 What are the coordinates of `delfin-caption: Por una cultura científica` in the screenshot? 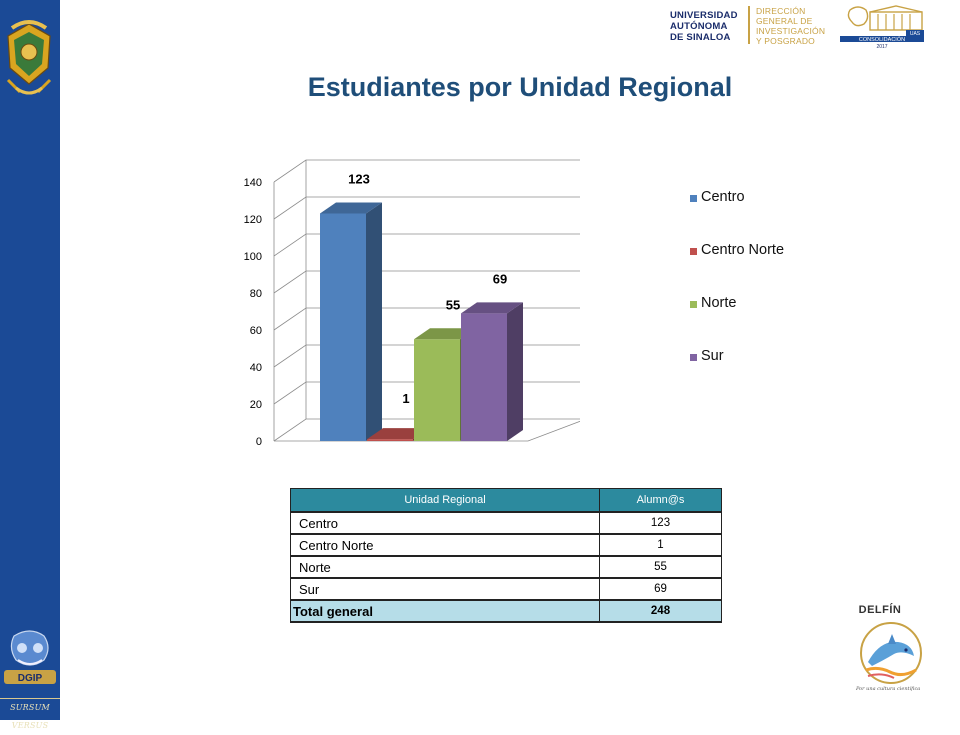 It's located at (888, 689).